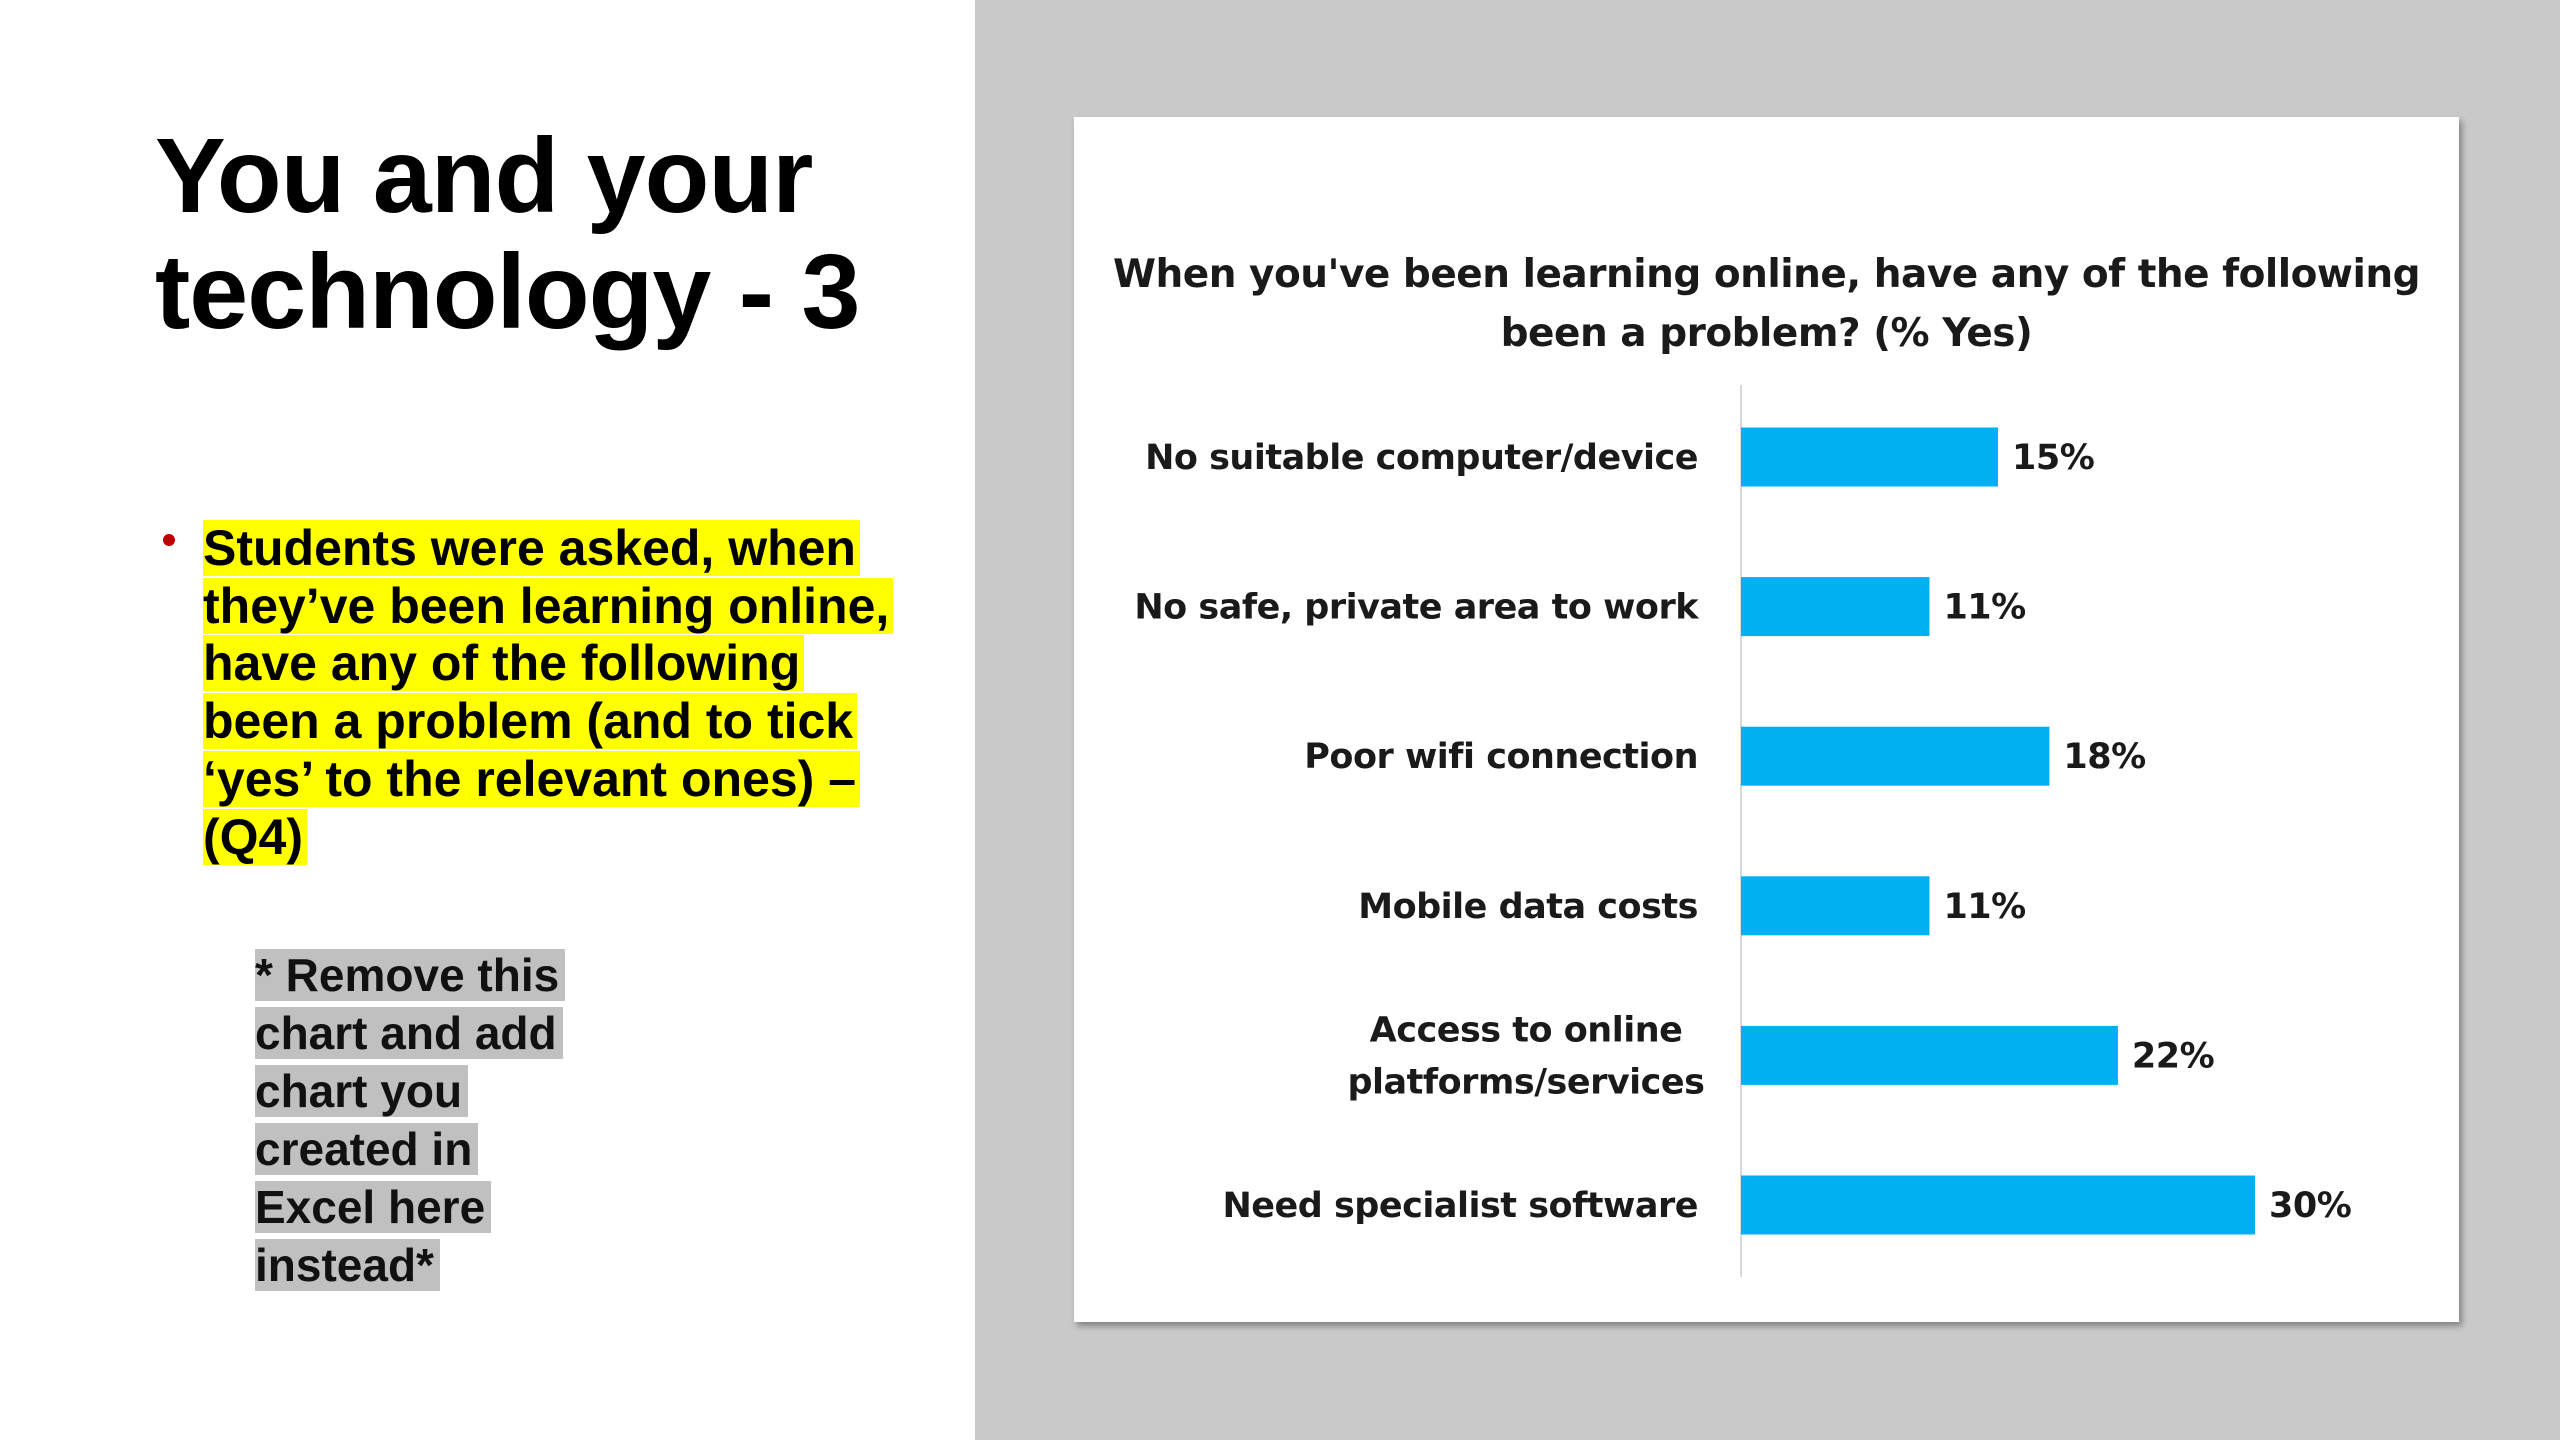 The image size is (2560, 1440). Describe the element at coordinates (2310, 1206) in the screenshot. I see `value-label-5: 30%` at that location.